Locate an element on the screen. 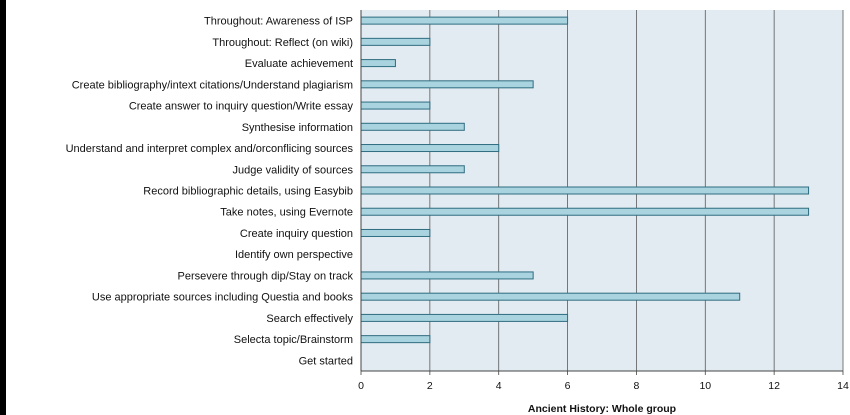  x-tick-label: 4 is located at coordinates (499, 386).